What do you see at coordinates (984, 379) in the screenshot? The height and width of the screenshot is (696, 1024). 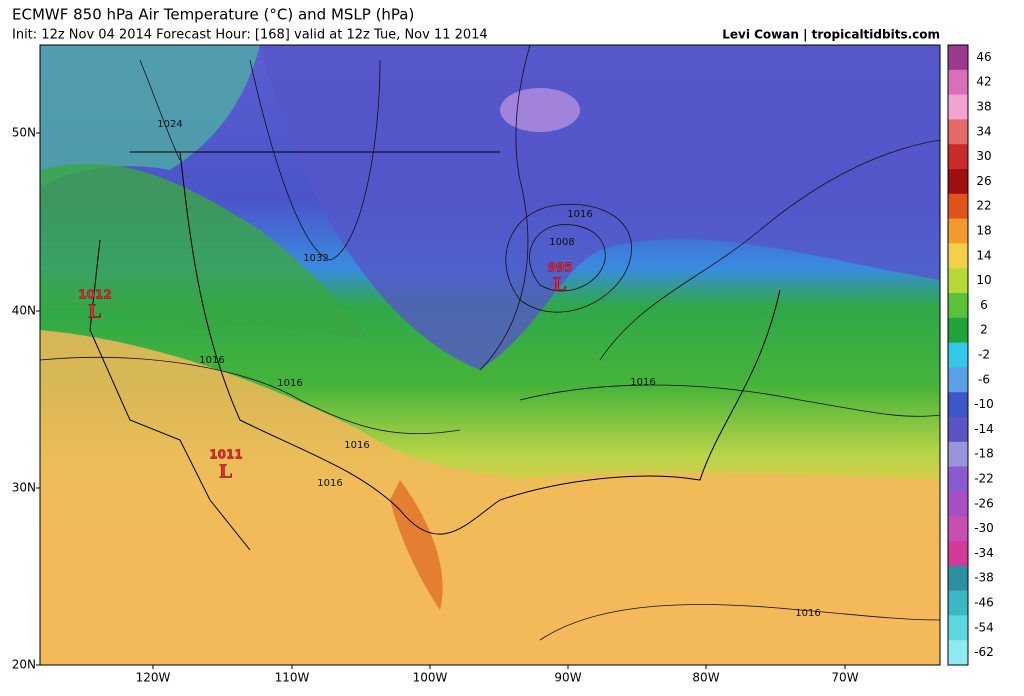 I see `colorbar-label: -6` at bounding box center [984, 379].